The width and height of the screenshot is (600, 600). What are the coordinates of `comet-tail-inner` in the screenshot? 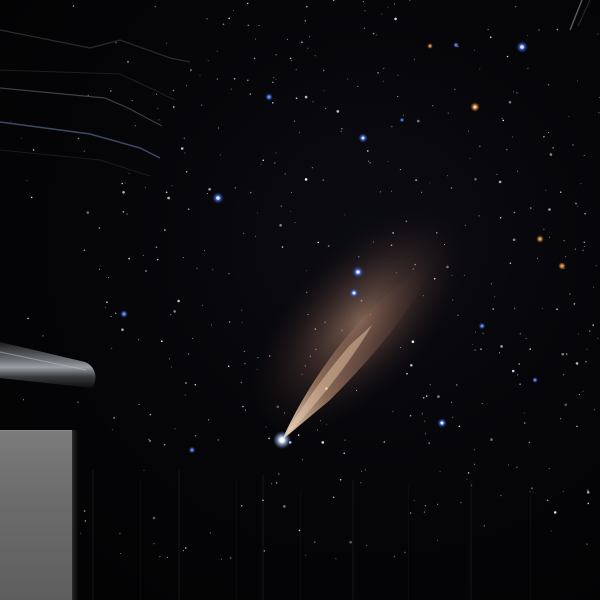 It's located at (327, 381).